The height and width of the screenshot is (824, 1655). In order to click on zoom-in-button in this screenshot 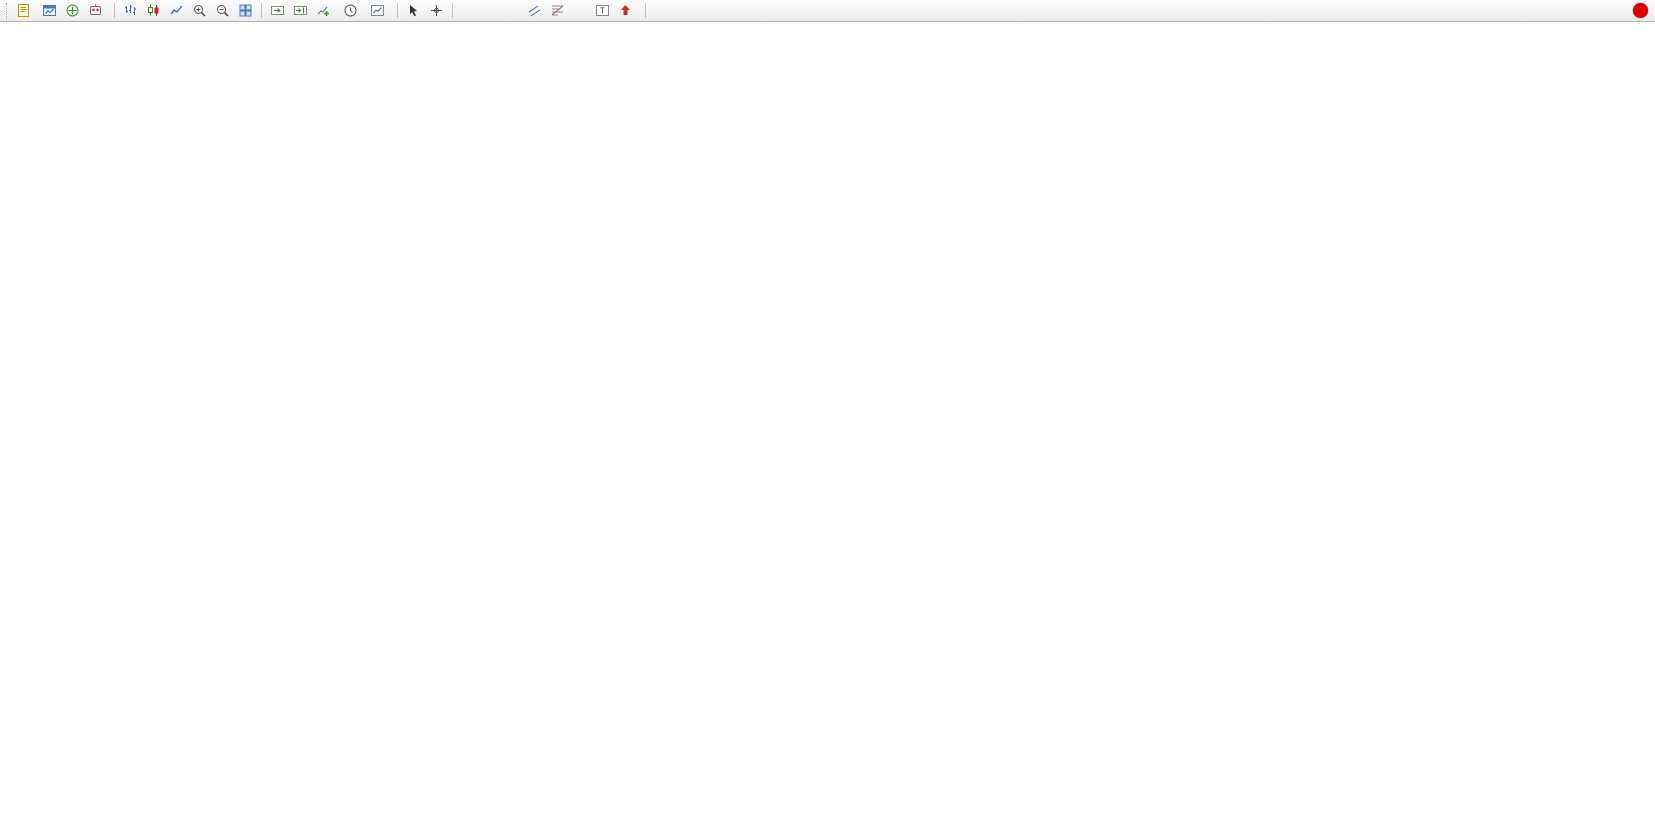, I will do `click(199, 11)`.